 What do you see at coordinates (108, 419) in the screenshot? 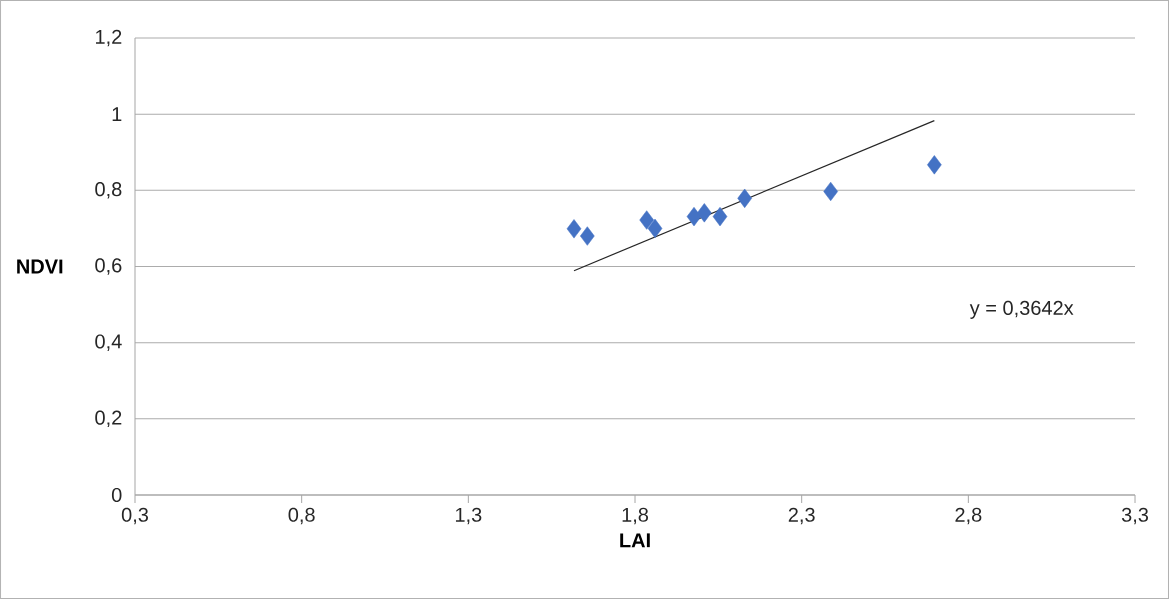
I see `y-tick-label: 0,2` at bounding box center [108, 419].